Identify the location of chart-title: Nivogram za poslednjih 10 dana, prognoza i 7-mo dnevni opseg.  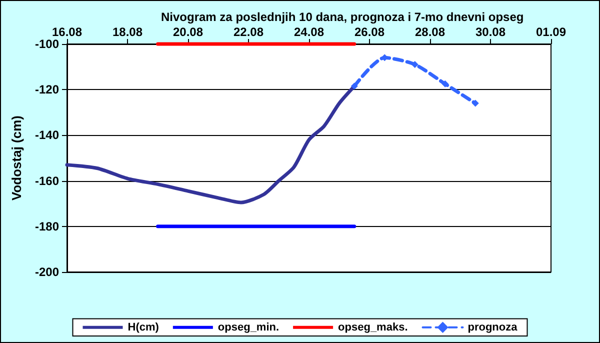
(342, 17).